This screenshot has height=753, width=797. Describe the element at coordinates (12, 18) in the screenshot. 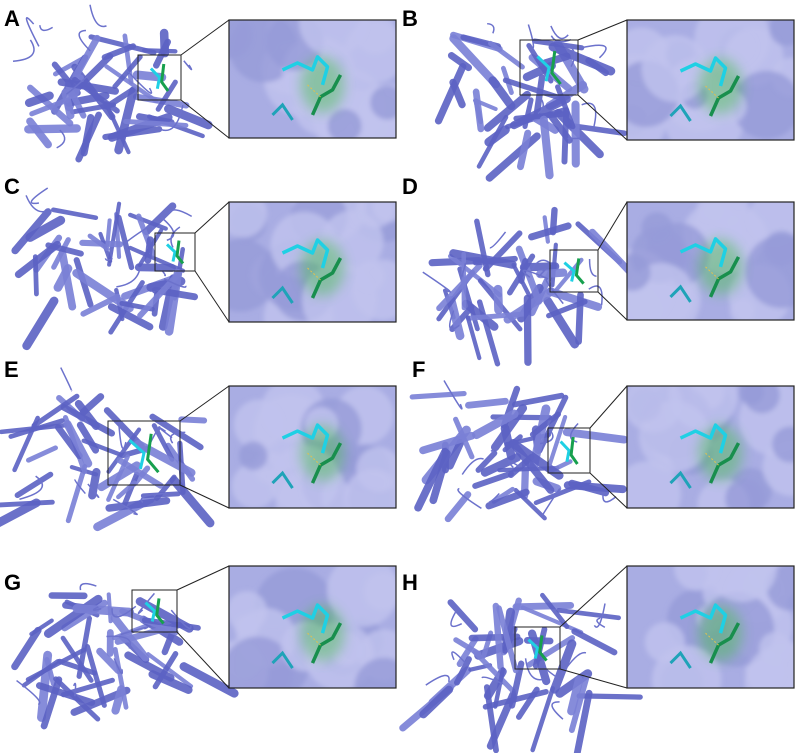

I see `panel-label: A` at that location.